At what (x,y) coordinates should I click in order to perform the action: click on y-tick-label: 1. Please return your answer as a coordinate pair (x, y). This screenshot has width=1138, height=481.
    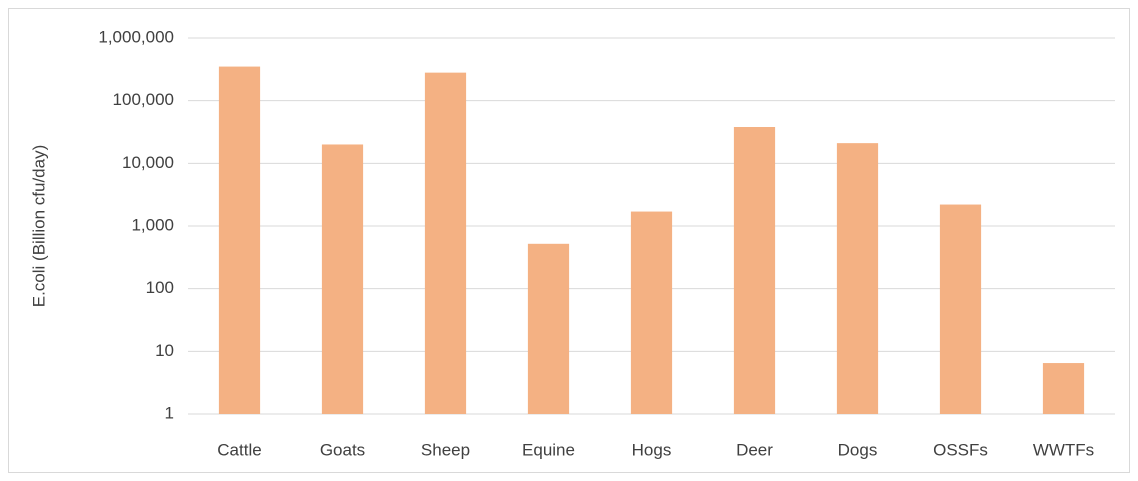
    Looking at the image, I should click on (169, 412).